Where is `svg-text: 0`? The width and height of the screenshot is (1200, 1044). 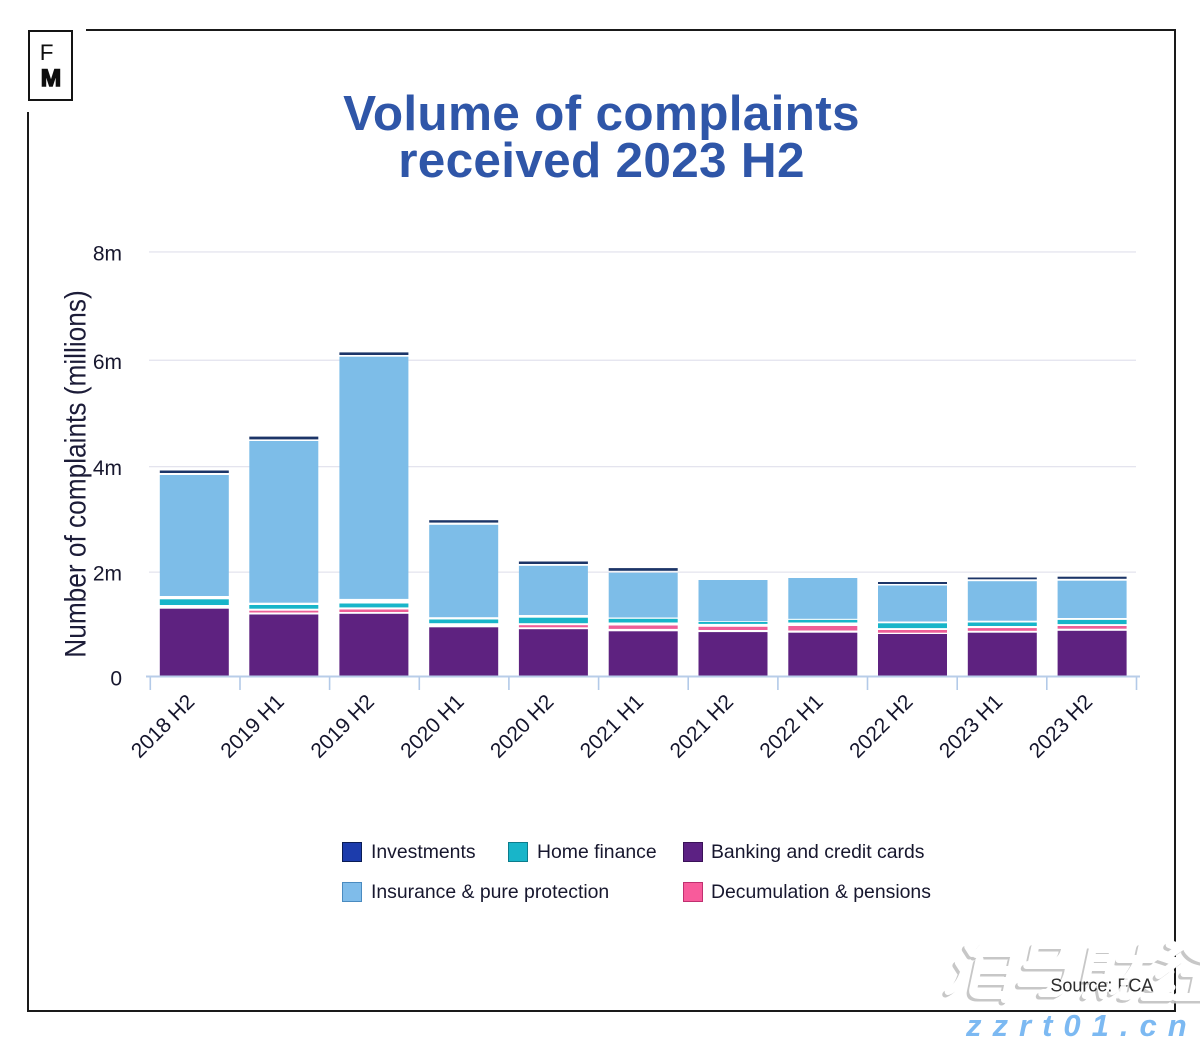
svg-text: 0 is located at coordinates (116, 679).